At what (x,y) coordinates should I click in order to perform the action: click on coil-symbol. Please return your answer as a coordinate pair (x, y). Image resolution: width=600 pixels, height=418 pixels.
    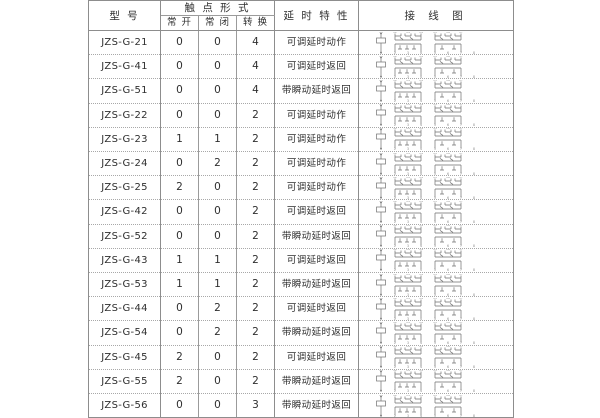
    Looking at the image, I should click on (381, 164).